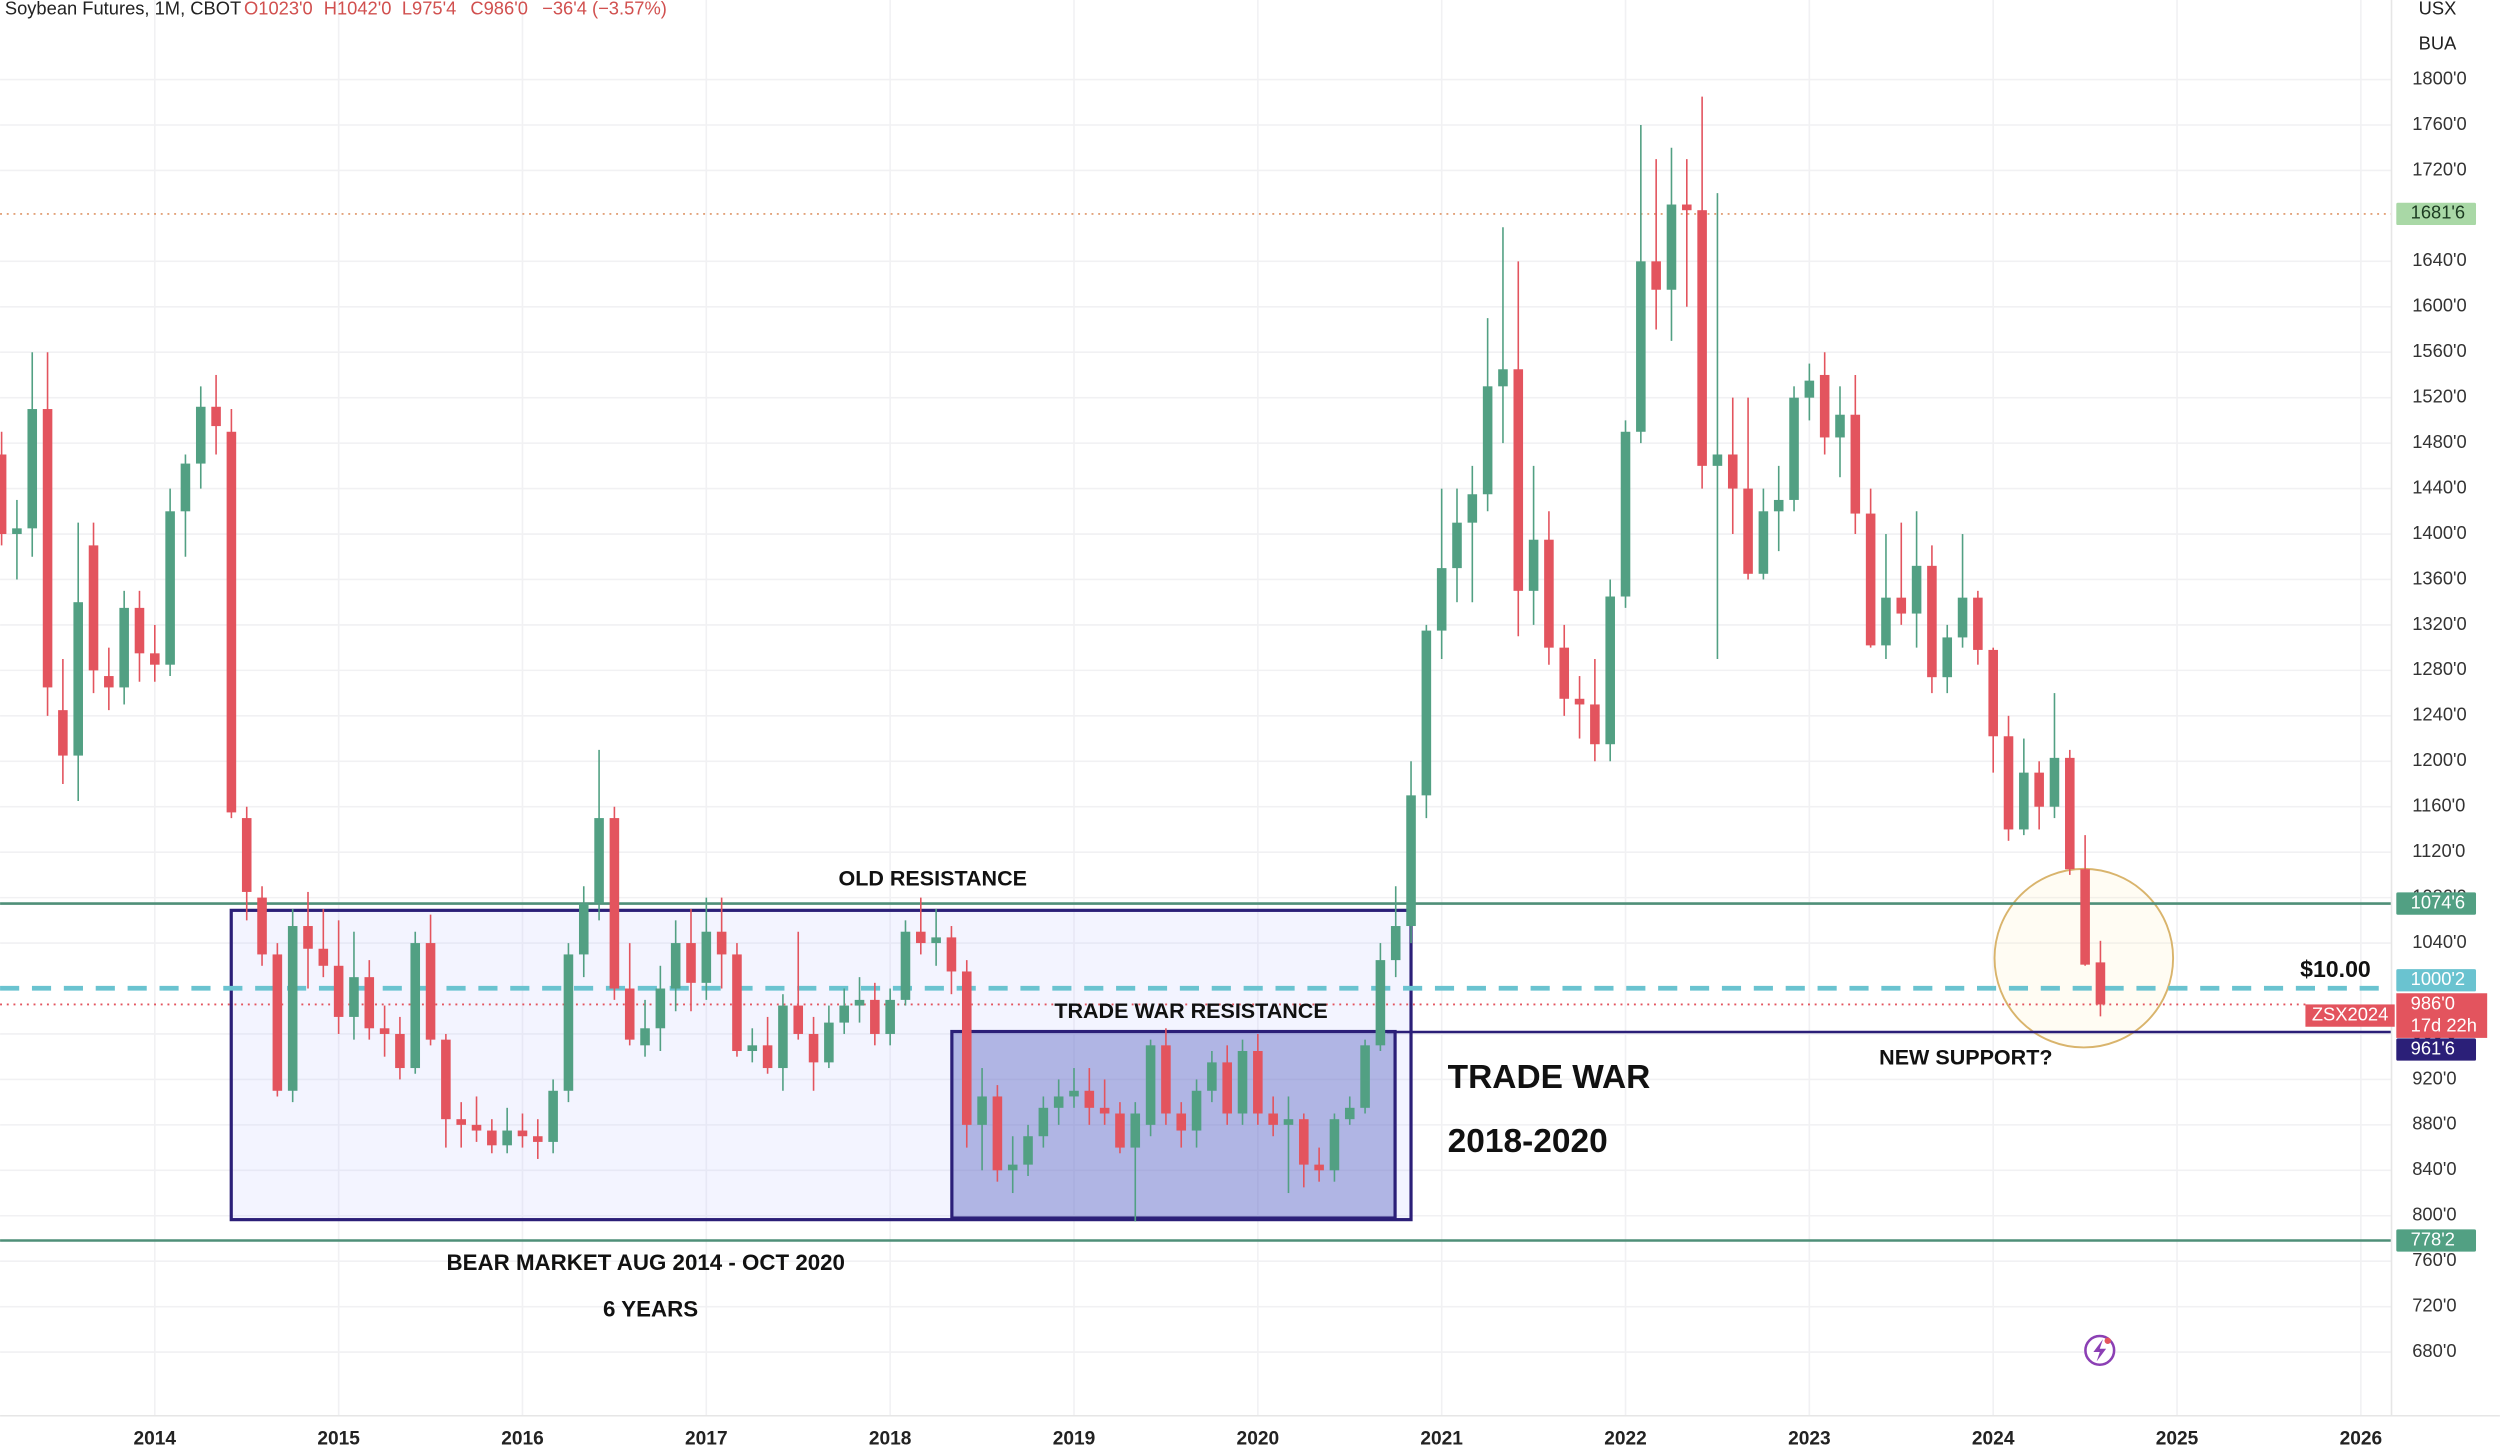 Image resolution: width=2500 pixels, height=1454 pixels. What do you see at coordinates (2439, 396) in the screenshot?
I see `y-tick-label: 1520'0` at bounding box center [2439, 396].